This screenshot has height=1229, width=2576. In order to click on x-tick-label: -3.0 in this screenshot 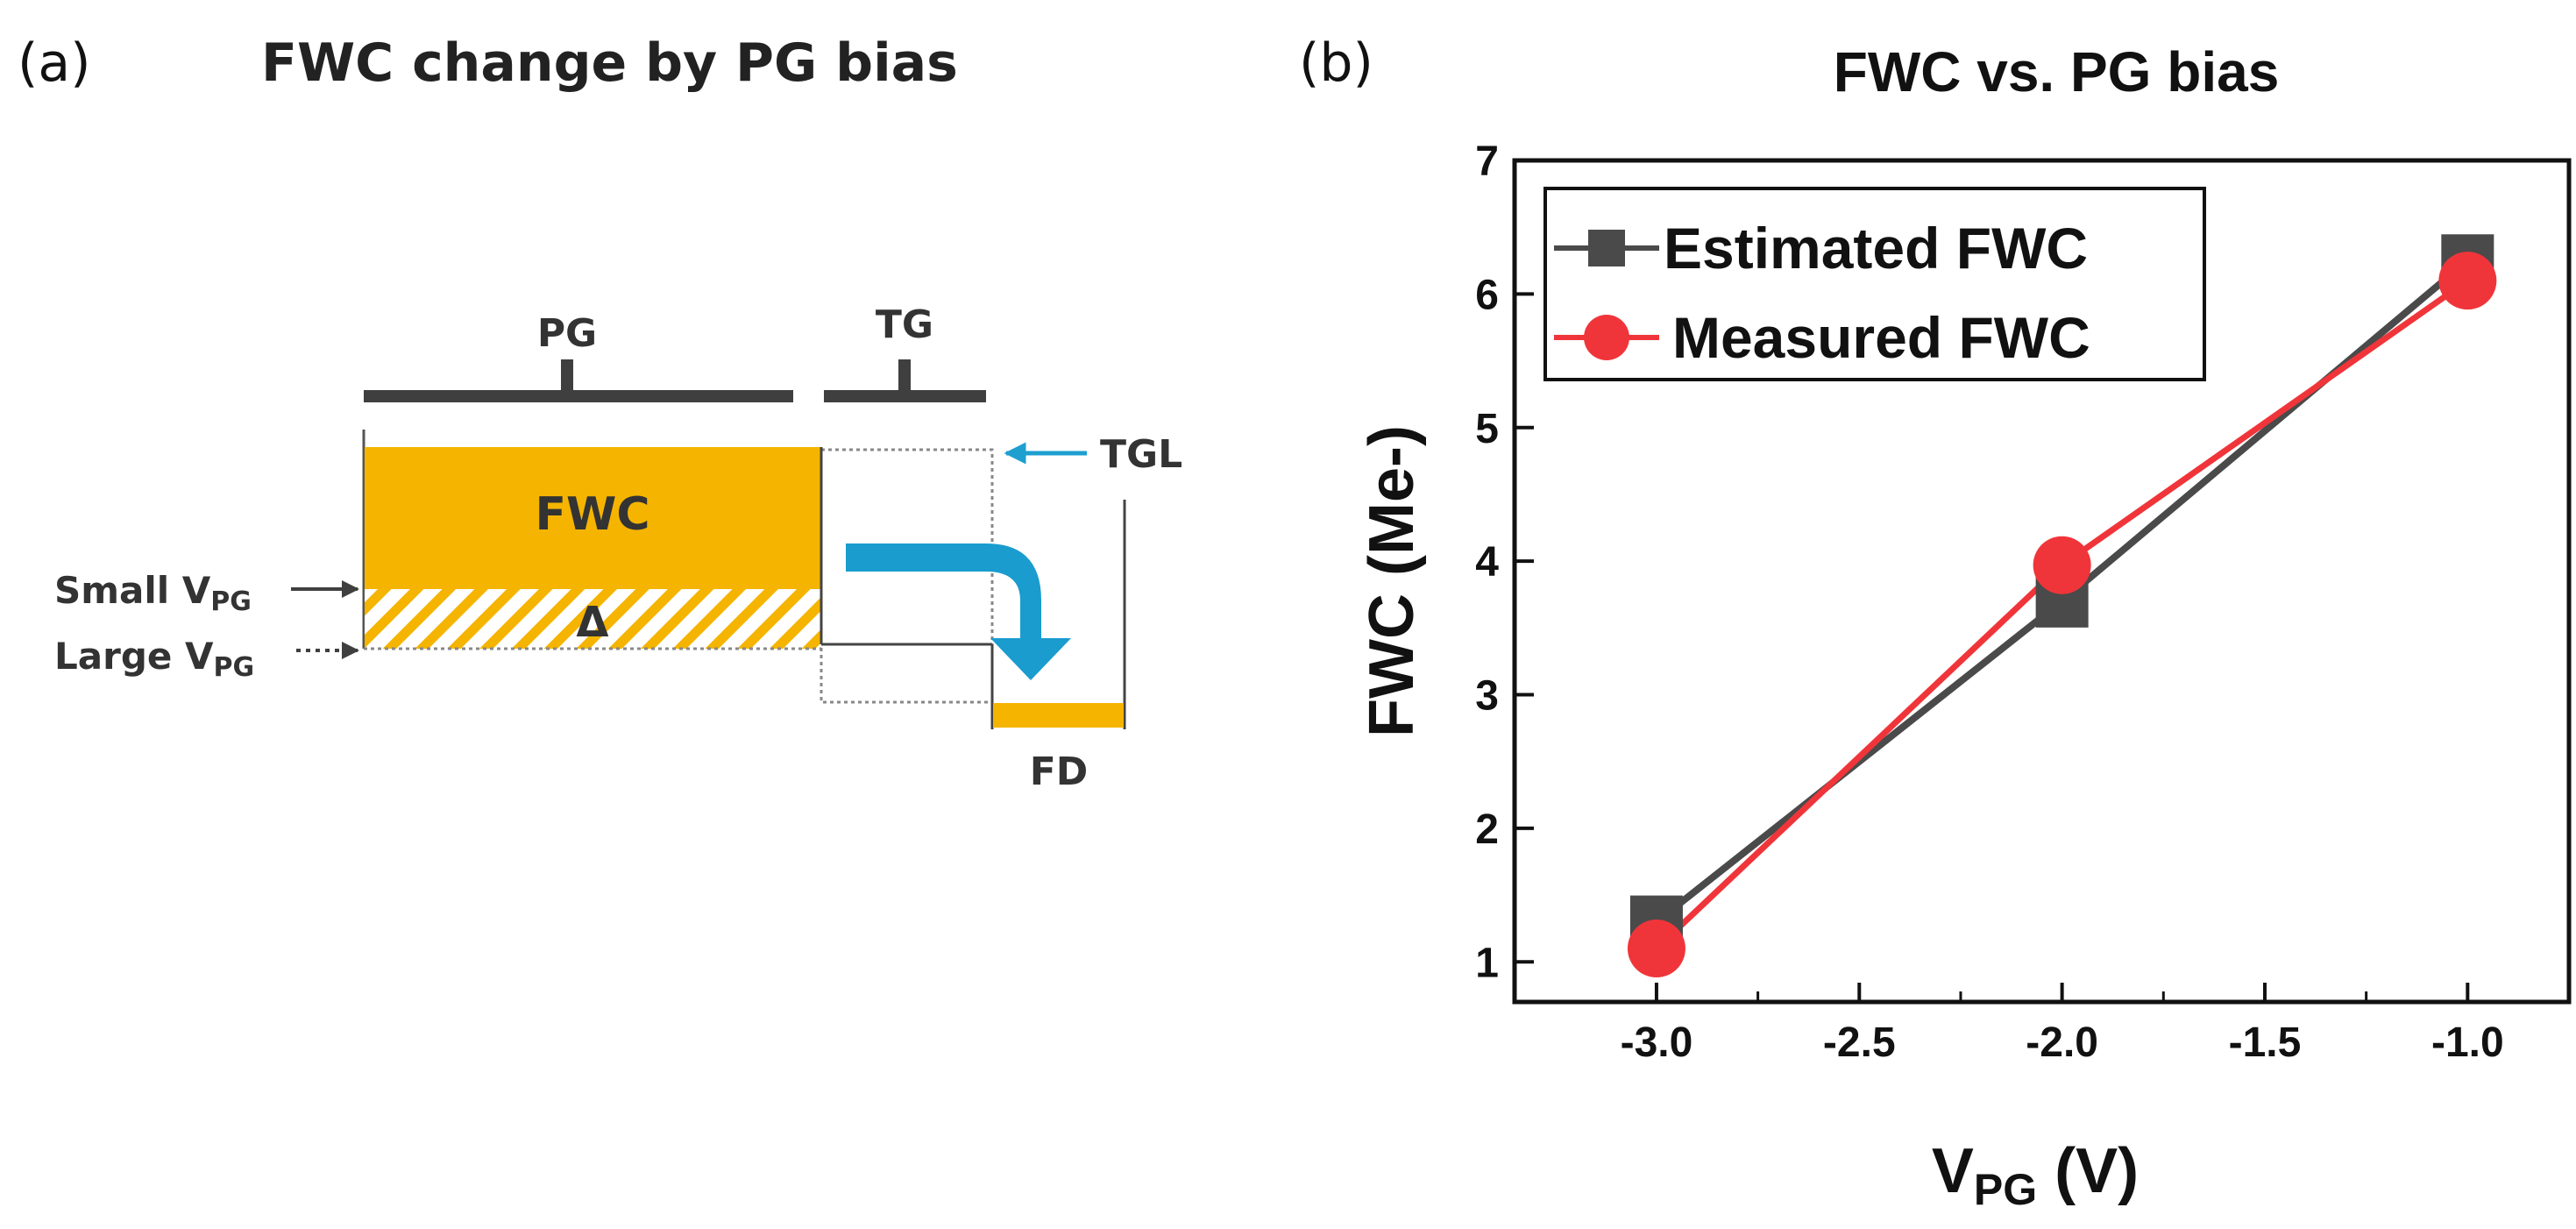, I will do `click(1657, 1042)`.